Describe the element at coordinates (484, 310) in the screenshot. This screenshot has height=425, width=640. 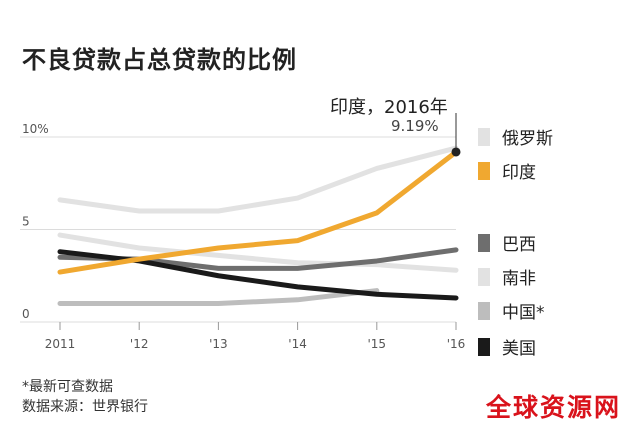
I see `legend-swatch-china` at that location.